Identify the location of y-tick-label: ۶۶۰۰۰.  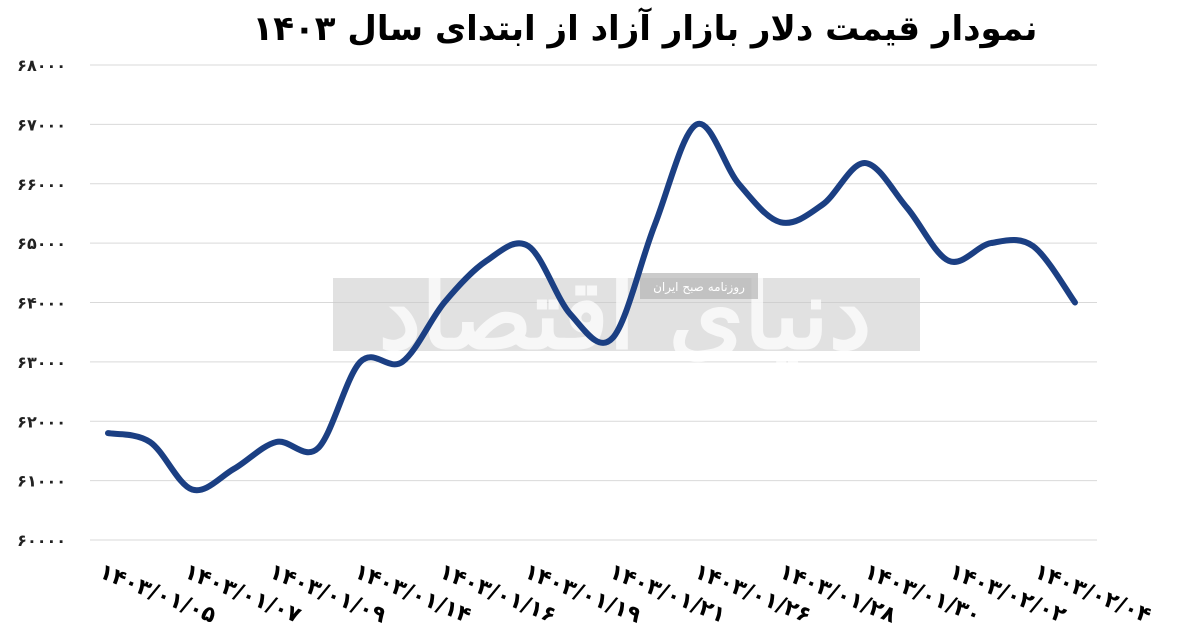
(41, 184).